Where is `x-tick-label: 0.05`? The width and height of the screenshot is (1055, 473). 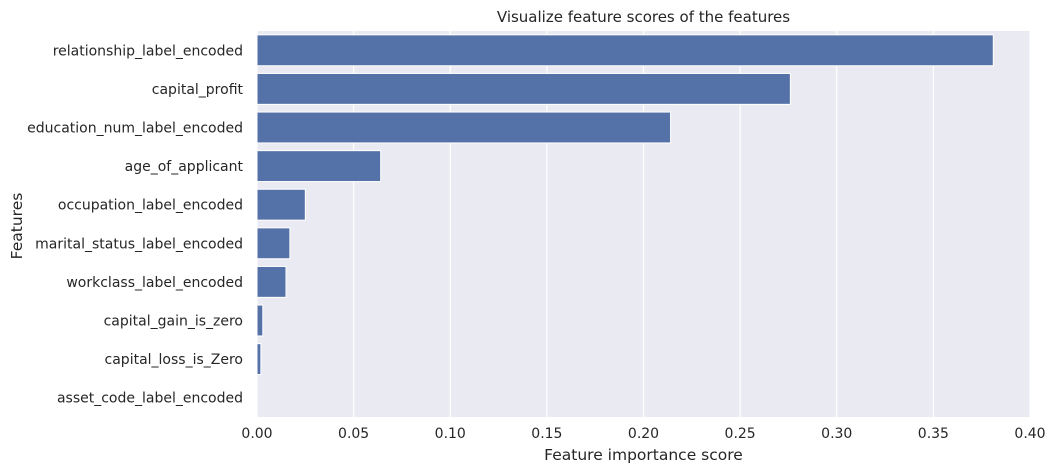 x-tick-label: 0.05 is located at coordinates (353, 434).